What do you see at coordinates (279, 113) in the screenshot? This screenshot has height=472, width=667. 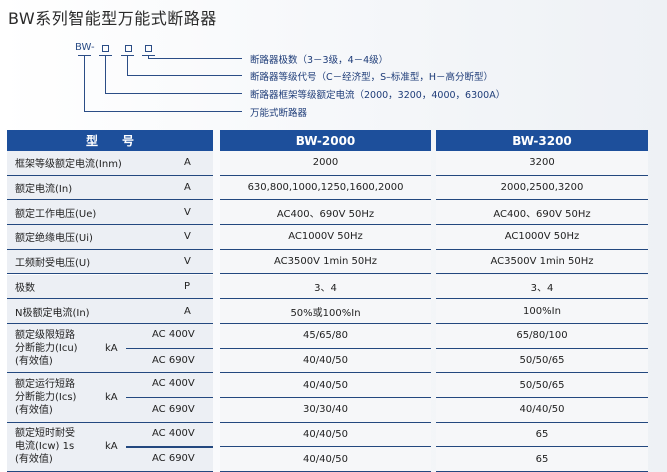 I see `legend-type: 万能式断路器` at bounding box center [279, 113].